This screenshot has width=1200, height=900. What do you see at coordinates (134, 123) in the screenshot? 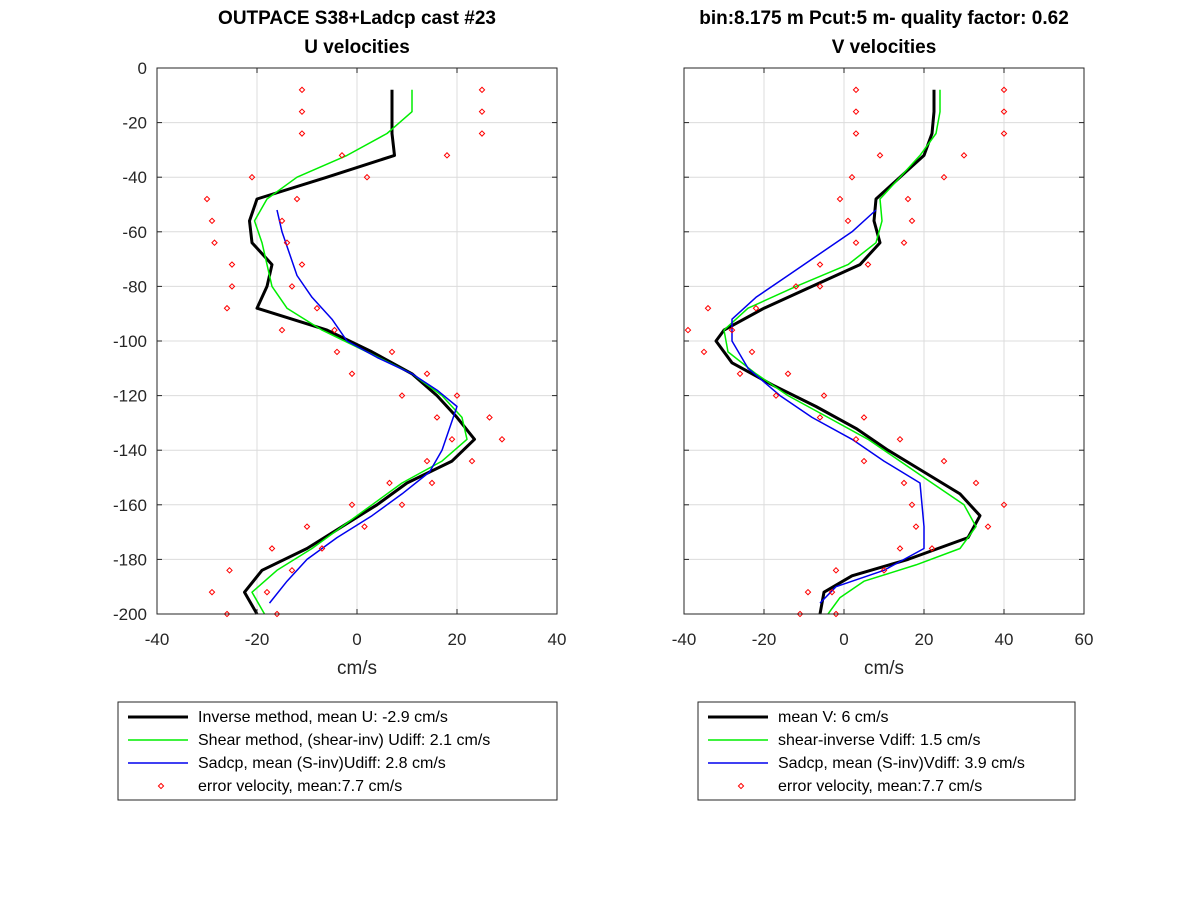
I see `u-y-tick-label: -20` at bounding box center [134, 123].